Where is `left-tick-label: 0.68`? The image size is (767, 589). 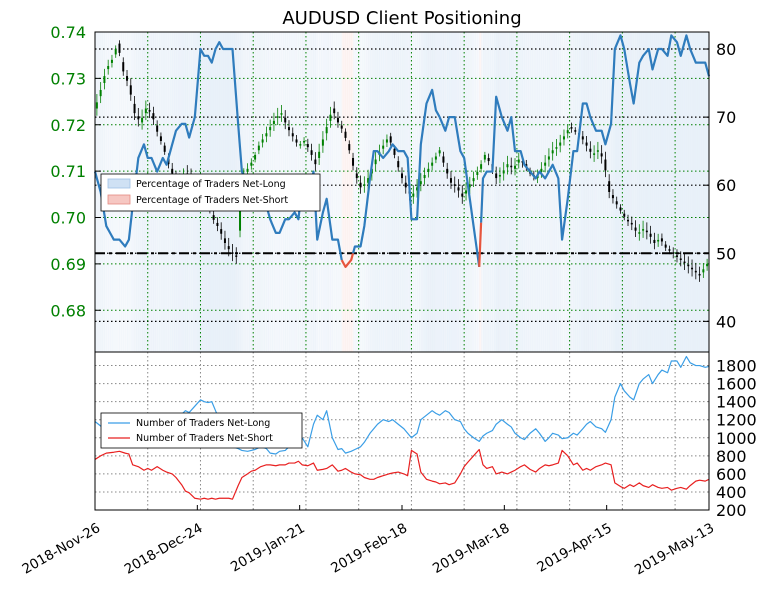
left-tick-label: 0.68 is located at coordinates (68, 310).